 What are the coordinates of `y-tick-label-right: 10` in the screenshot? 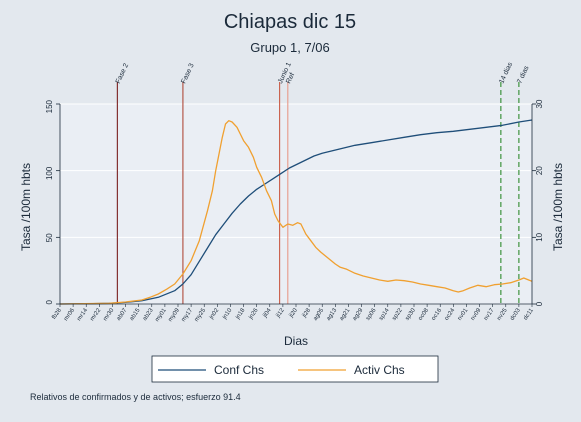 It's located at (539, 236).